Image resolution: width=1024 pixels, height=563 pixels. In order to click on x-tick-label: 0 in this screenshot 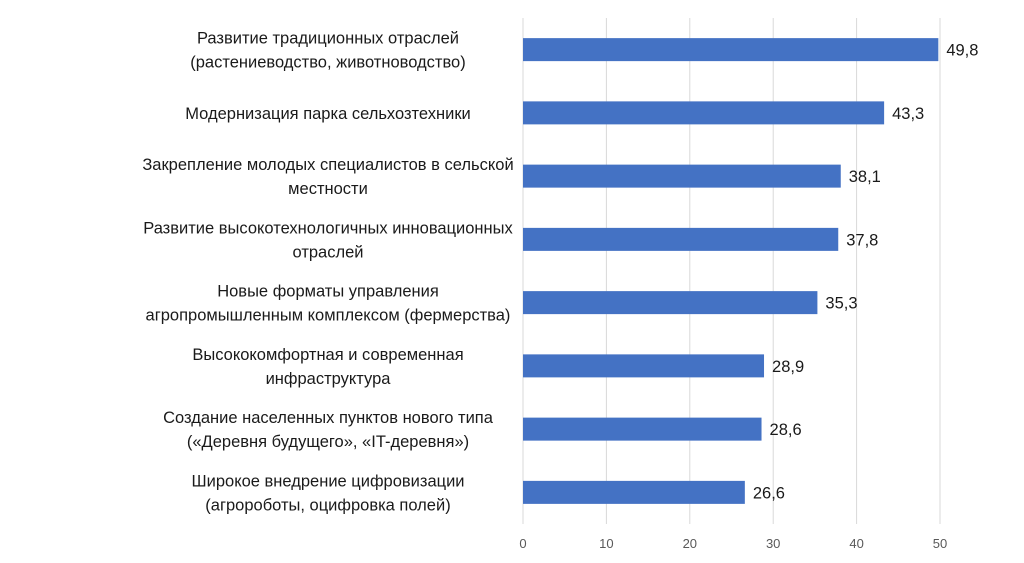, I will do `click(522, 543)`.